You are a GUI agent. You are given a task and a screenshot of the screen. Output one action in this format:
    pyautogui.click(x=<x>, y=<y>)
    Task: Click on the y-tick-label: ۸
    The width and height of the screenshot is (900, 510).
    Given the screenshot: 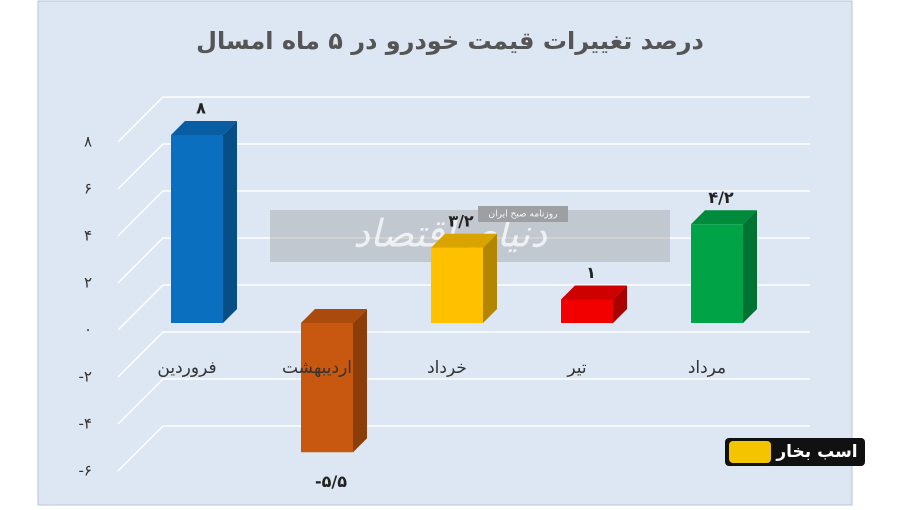 What is the action you would take?
    pyautogui.click(x=88, y=142)
    